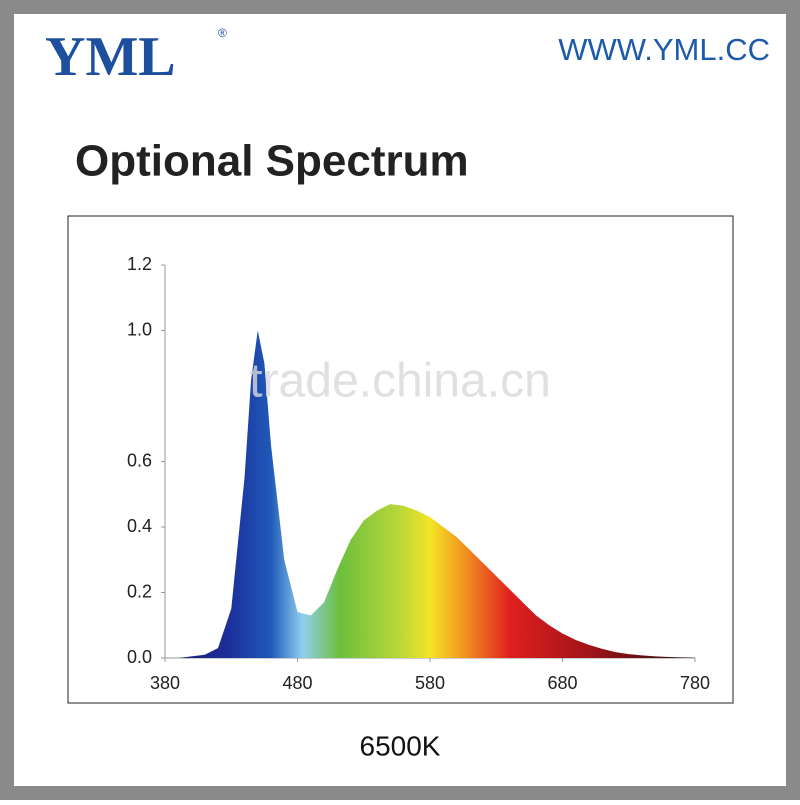 This screenshot has height=805, width=800. Describe the element at coordinates (695, 683) in the screenshot. I see `x-tick-label: 780` at that location.